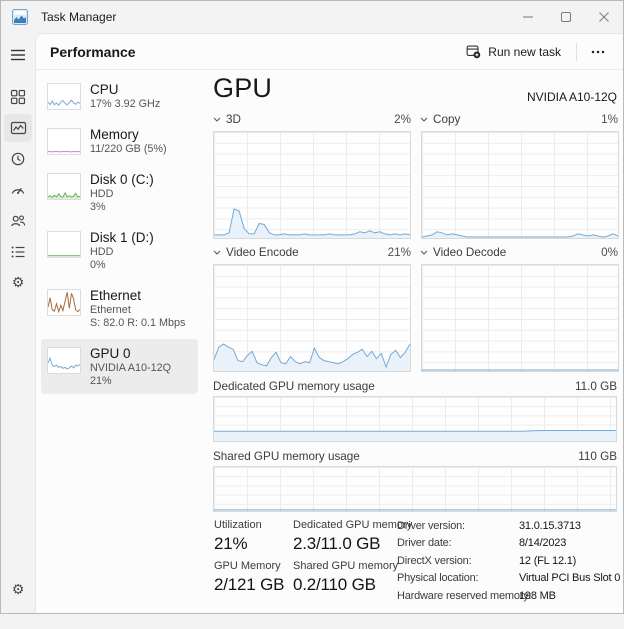  I want to click on history-clock-icon, so click(18, 159).